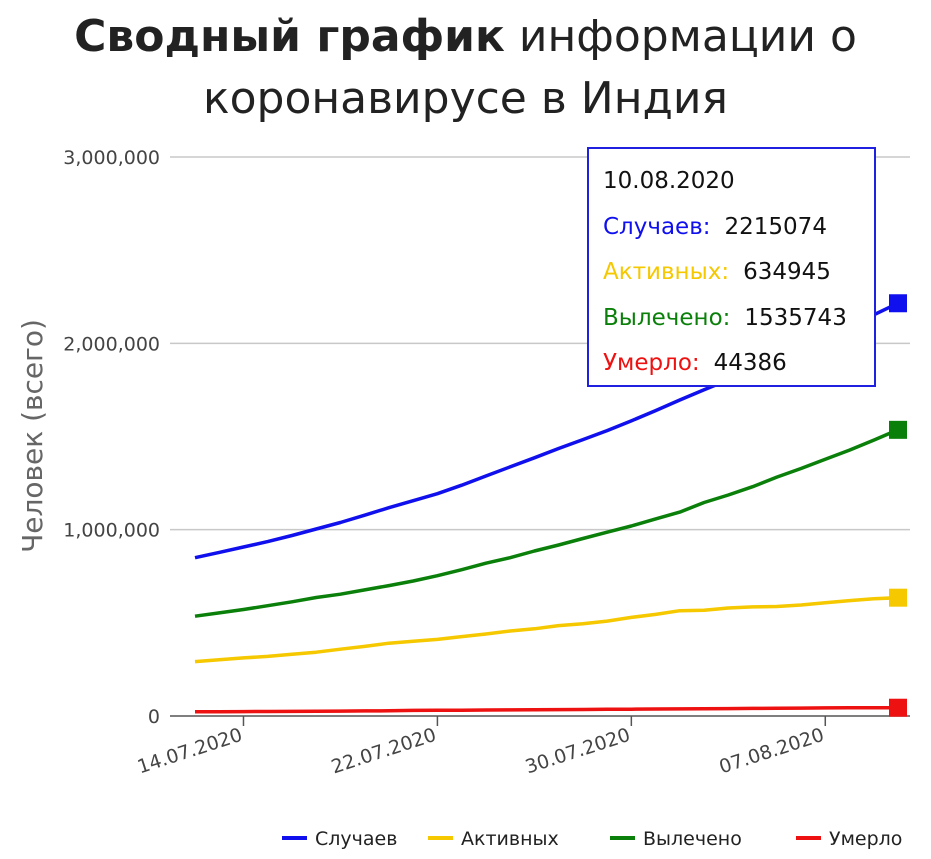 The height and width of the screenshot is (859, 931). I want to click on y-tick-label: 3,000,000, so click(111, 158).